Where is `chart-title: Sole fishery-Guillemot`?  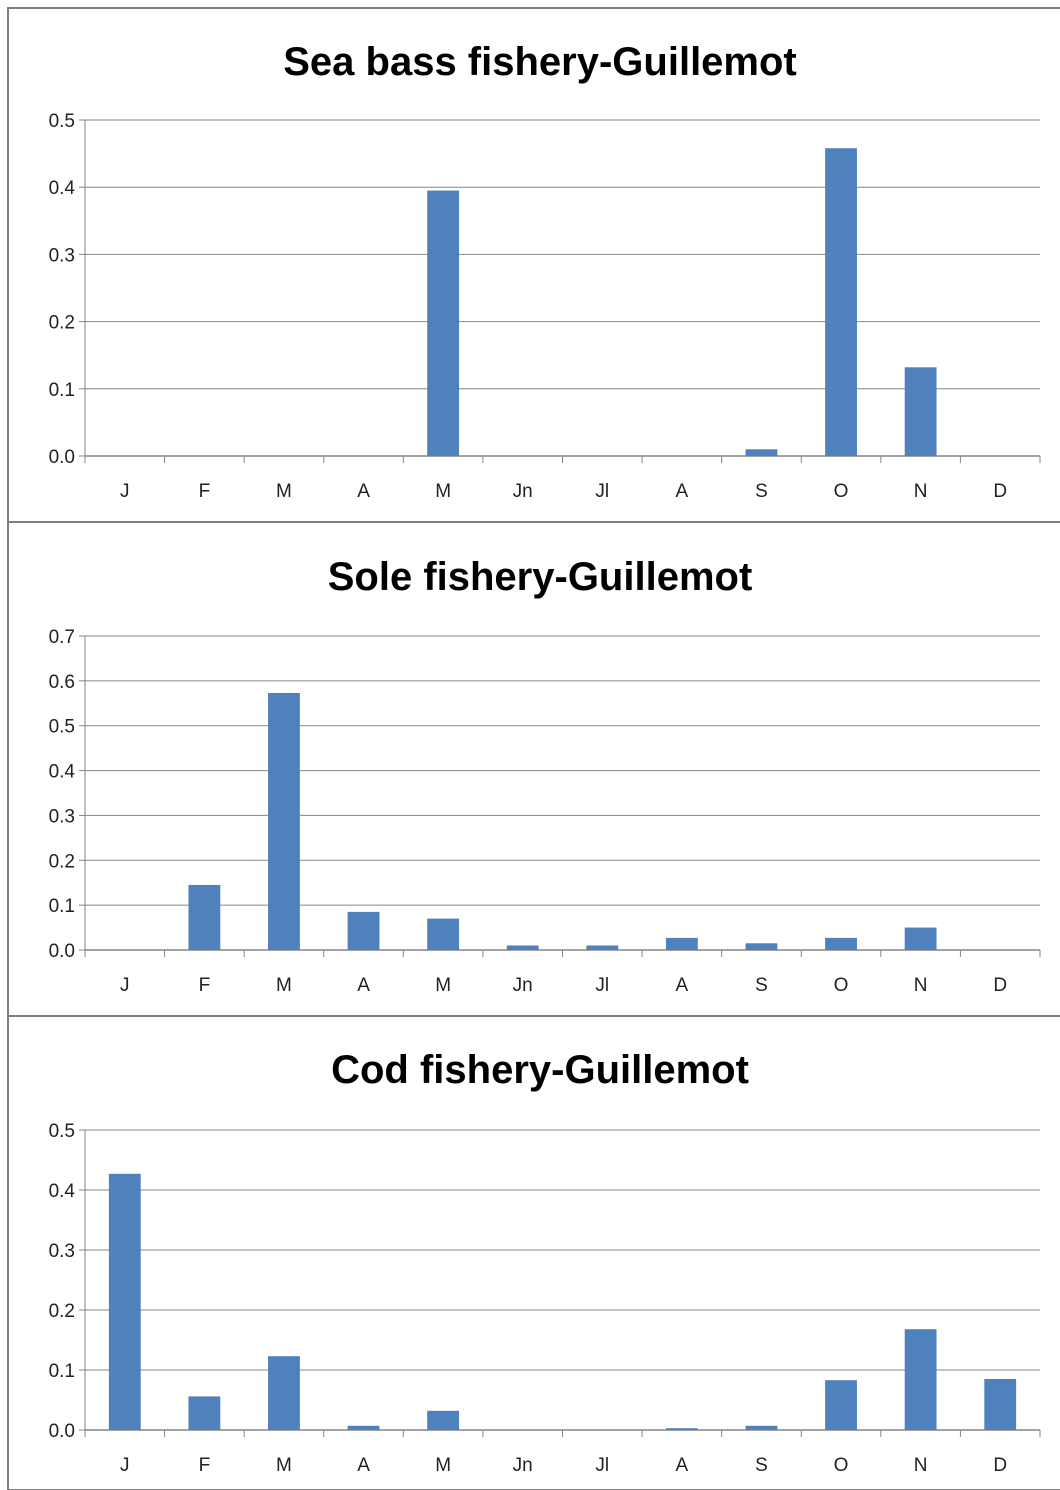 chart-title: Sole fishery-Guillemot is located at coordinates (540, 577).